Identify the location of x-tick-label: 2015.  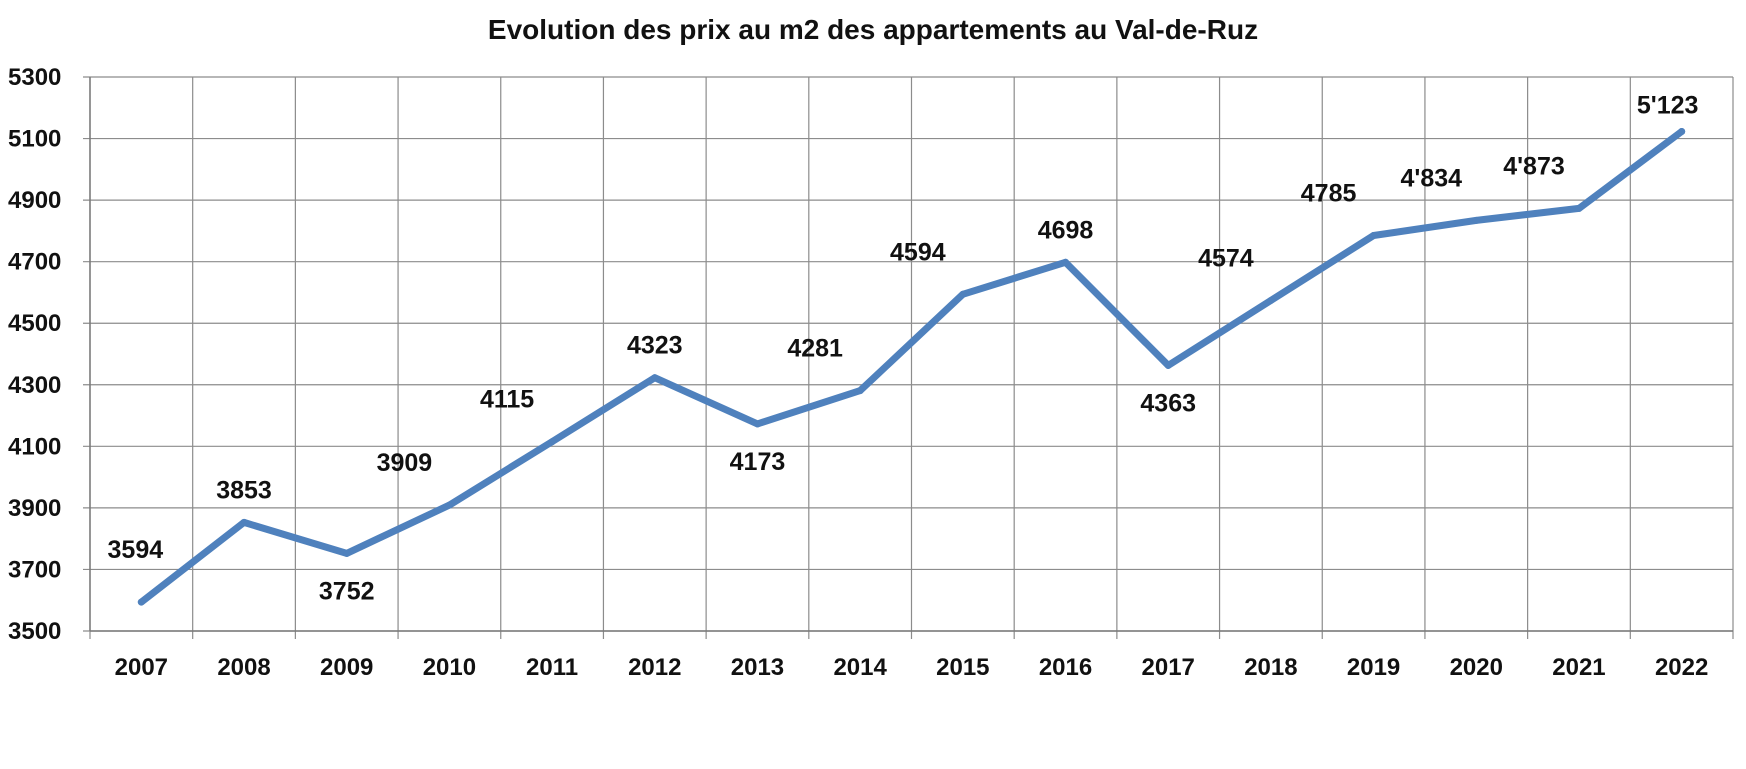
(962, 667).